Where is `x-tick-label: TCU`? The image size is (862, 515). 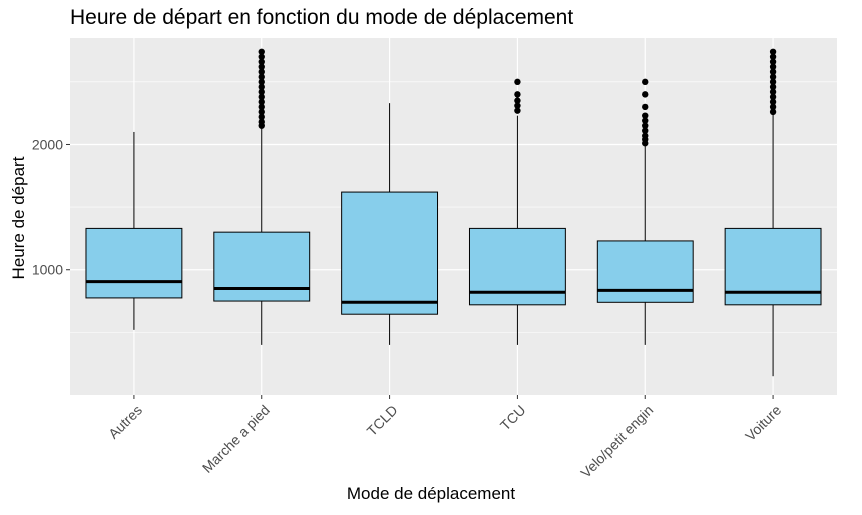
x-tick-label: TCU is located at coordinates (513, 418).